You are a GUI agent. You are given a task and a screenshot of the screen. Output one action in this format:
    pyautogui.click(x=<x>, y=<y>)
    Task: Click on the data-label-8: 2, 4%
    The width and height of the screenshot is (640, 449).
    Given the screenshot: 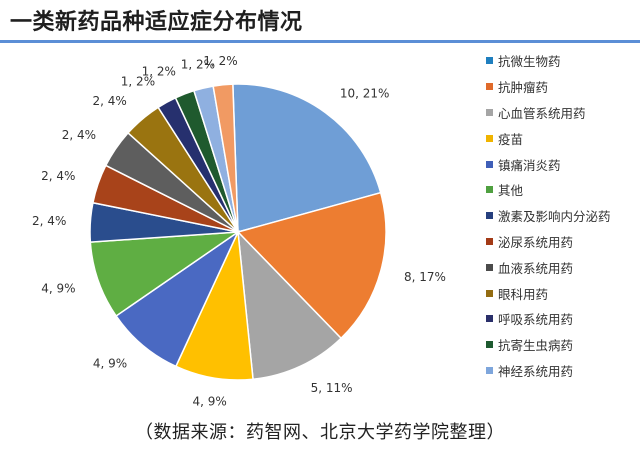 What is the action you would take?
    pyautogui.click(x=58, y=176)
    